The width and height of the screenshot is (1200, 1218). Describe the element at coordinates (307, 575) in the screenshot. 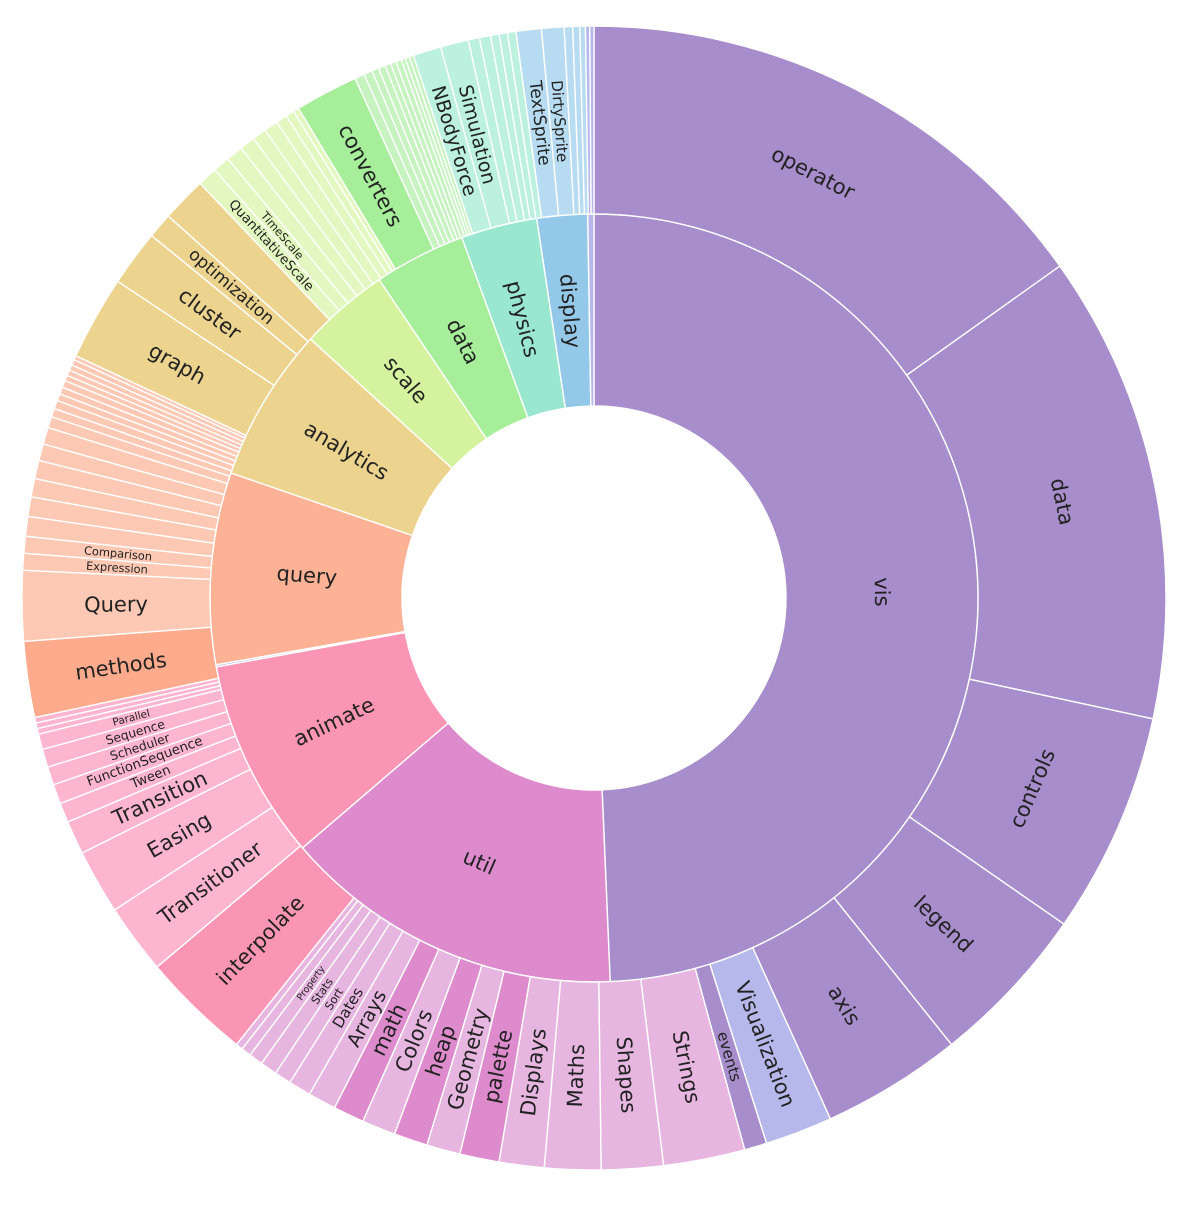

I see `inner-label-query: query` at that location.